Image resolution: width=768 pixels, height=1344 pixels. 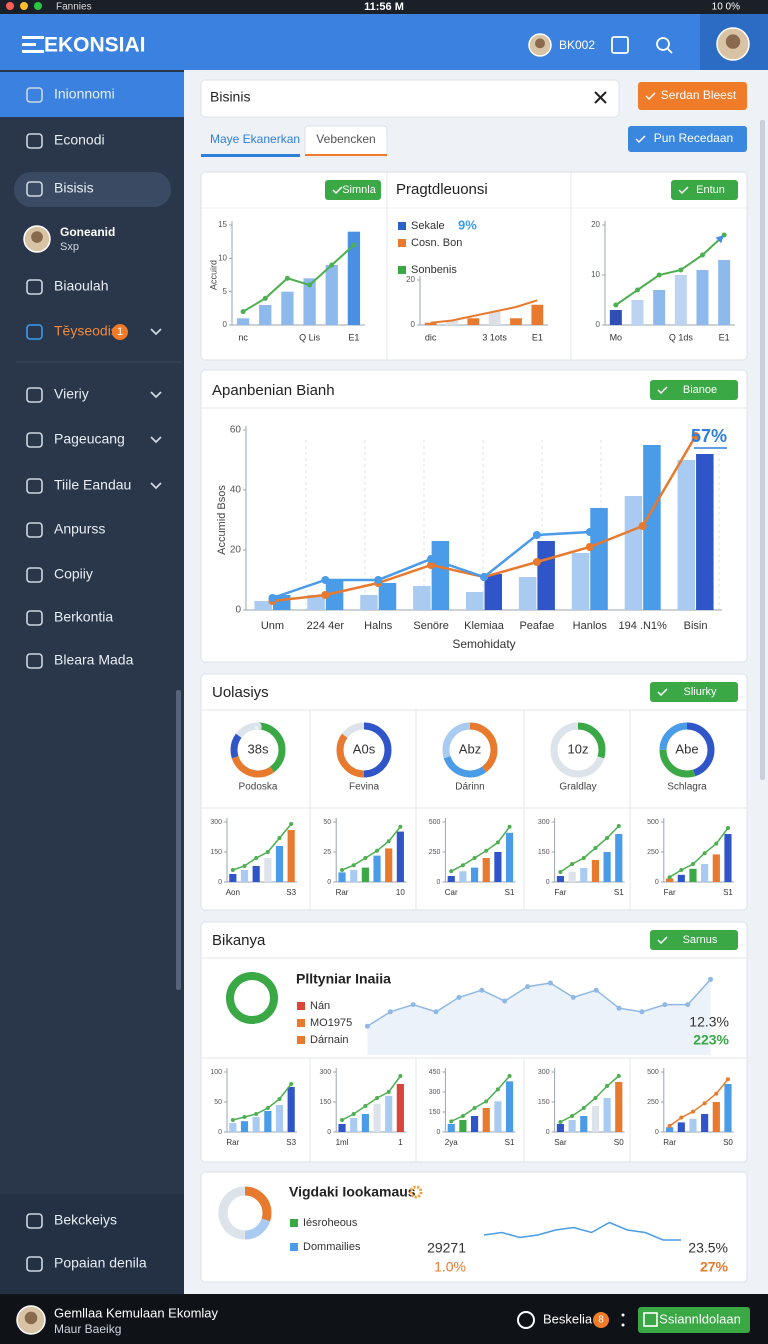 I want to click on x-tick-label: 194 .N1%, so click(x=643, y=626).